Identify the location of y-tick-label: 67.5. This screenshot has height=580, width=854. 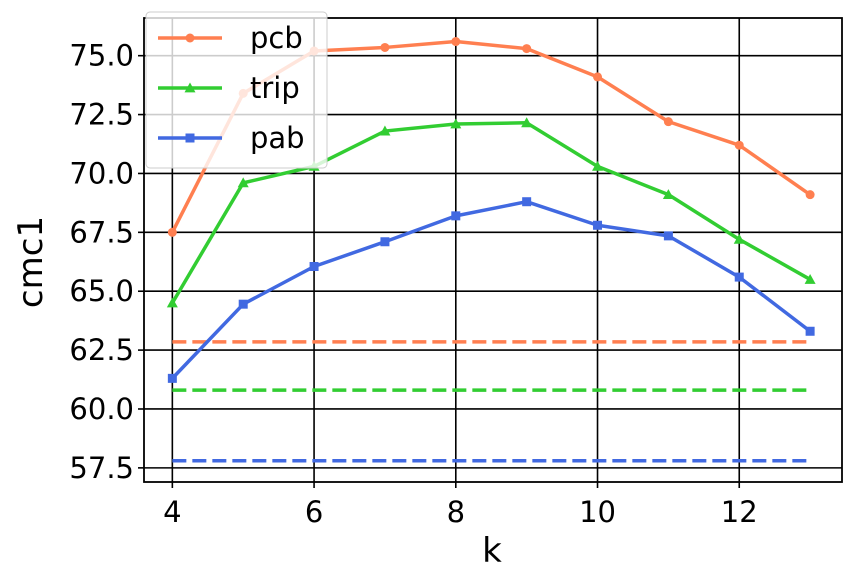
(101, 232).